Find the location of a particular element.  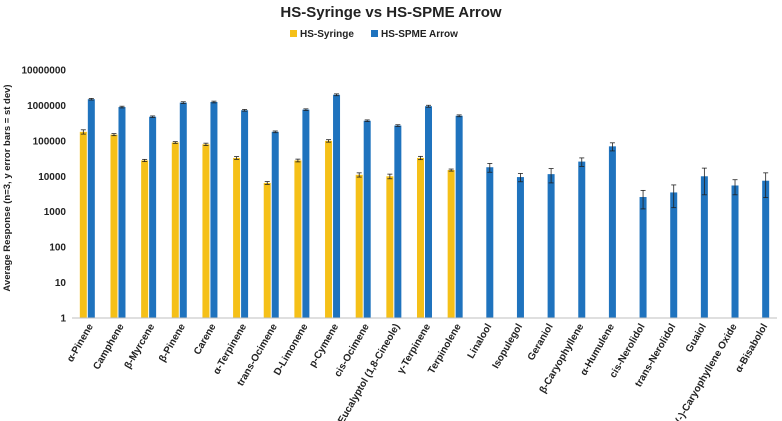

x-tick-label: α-Pinene is located at coordinates (80, 343).